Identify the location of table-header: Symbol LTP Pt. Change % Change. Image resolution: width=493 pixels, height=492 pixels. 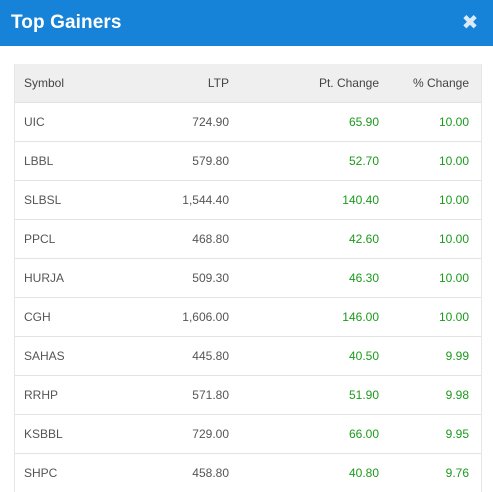
(248, 83).